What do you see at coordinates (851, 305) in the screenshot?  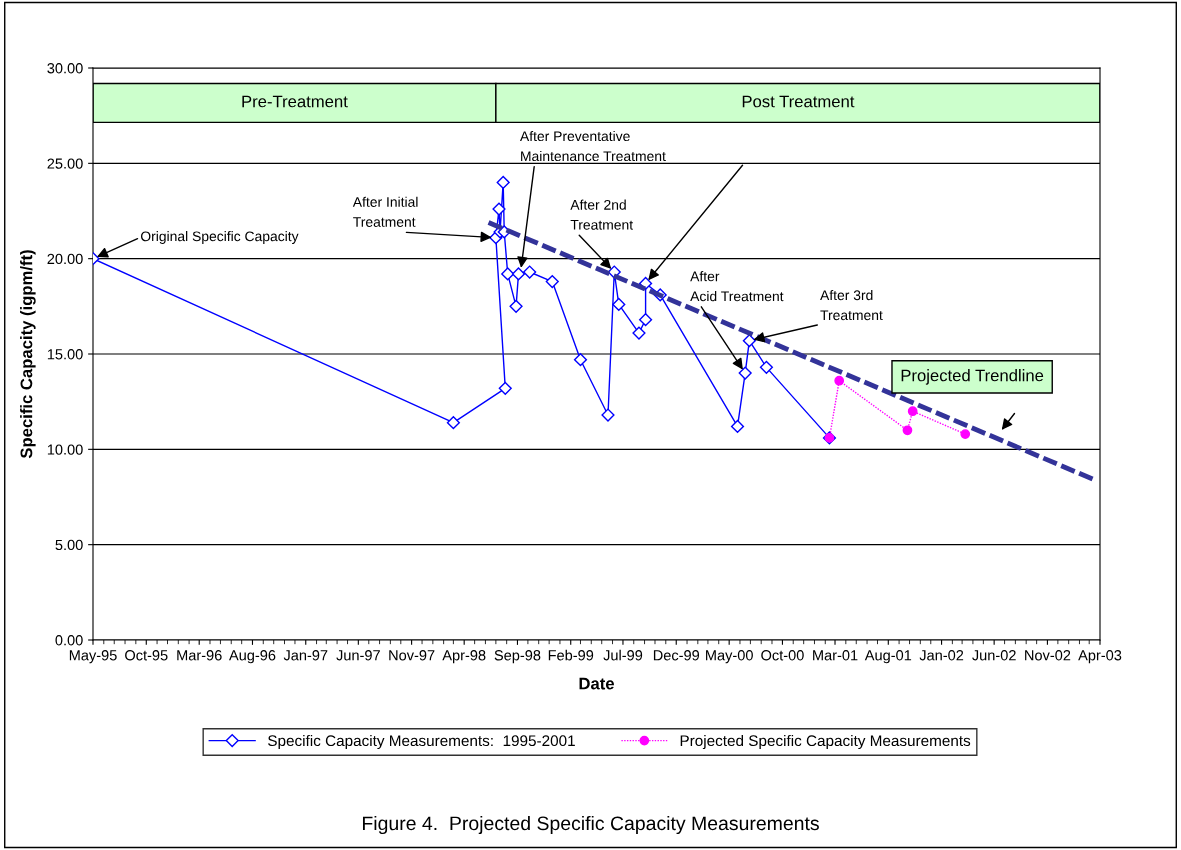 I see `annotation: After 3rd Treatment` at bounding box center [851, 305].